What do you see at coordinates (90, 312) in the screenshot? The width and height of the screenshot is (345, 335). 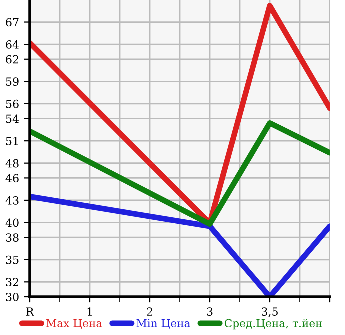 I see `x-tick-label: 1` at bounding box center [90, 312].